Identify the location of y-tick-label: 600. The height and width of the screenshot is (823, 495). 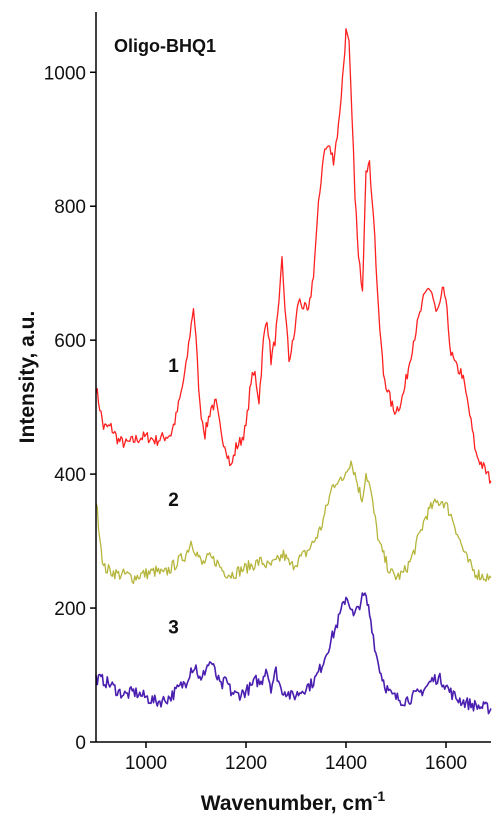
(70, 341).